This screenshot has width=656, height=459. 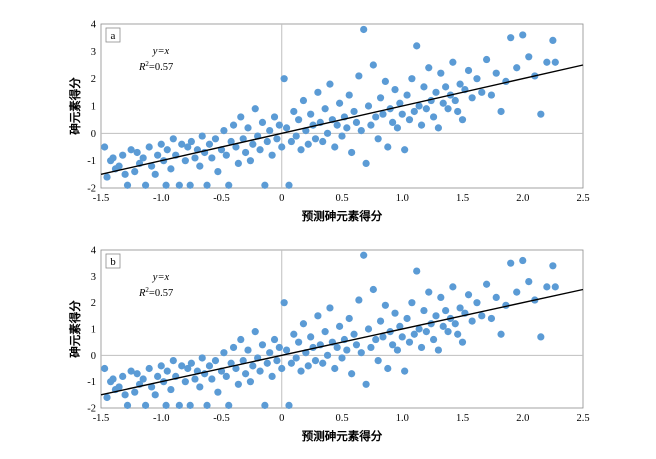 I want to click on panel-label-box, so click(x=113, y=261).